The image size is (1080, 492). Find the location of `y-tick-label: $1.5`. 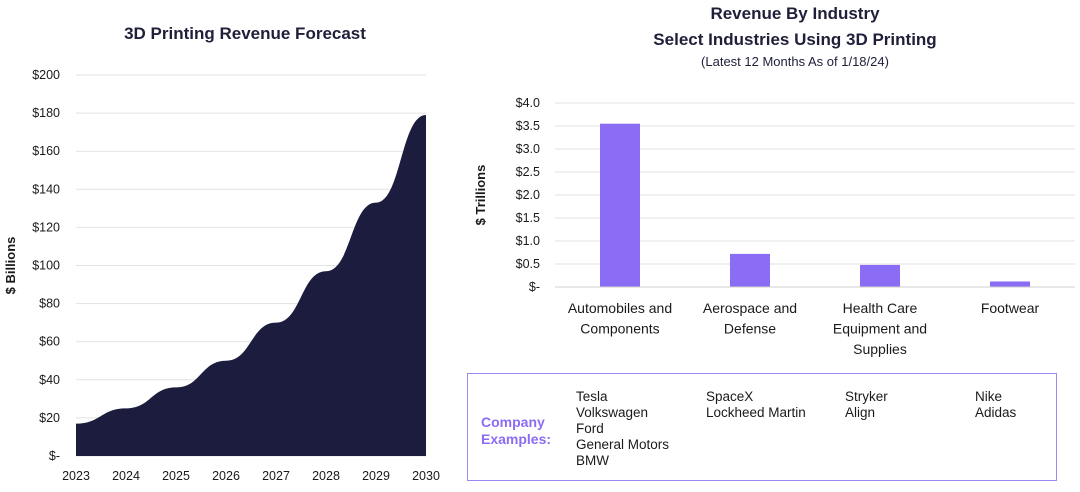

y-tick-label: $1.5 is located at coordinates (528, 218).